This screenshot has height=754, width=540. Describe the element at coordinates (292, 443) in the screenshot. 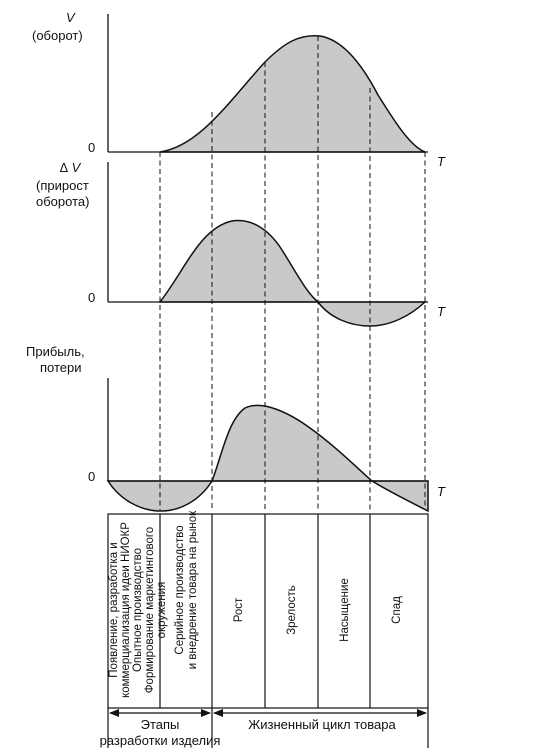

I see `profit-curve` at that location.